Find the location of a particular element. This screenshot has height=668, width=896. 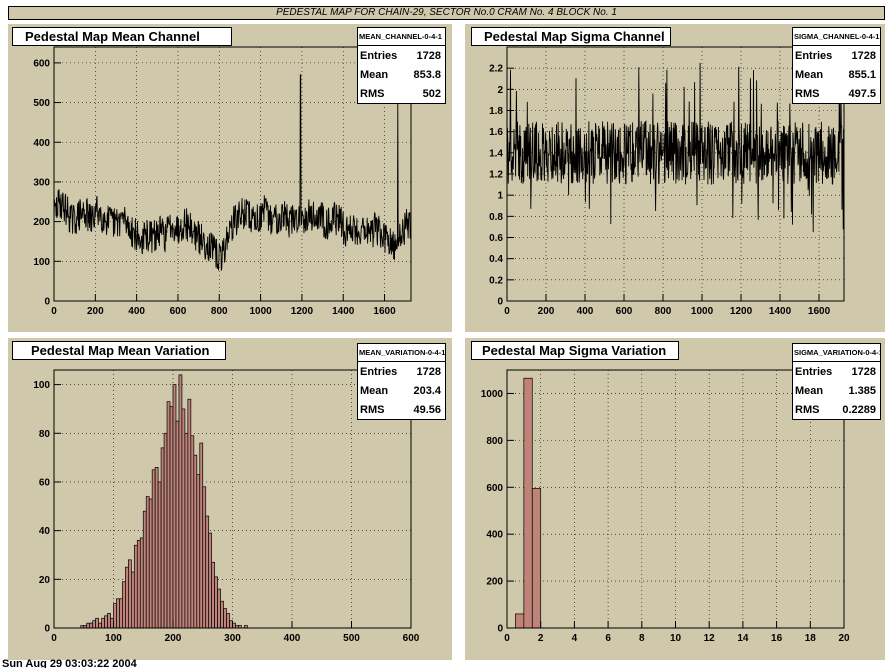

x-tick-label: 1400 is located at coordinates (343, 311).